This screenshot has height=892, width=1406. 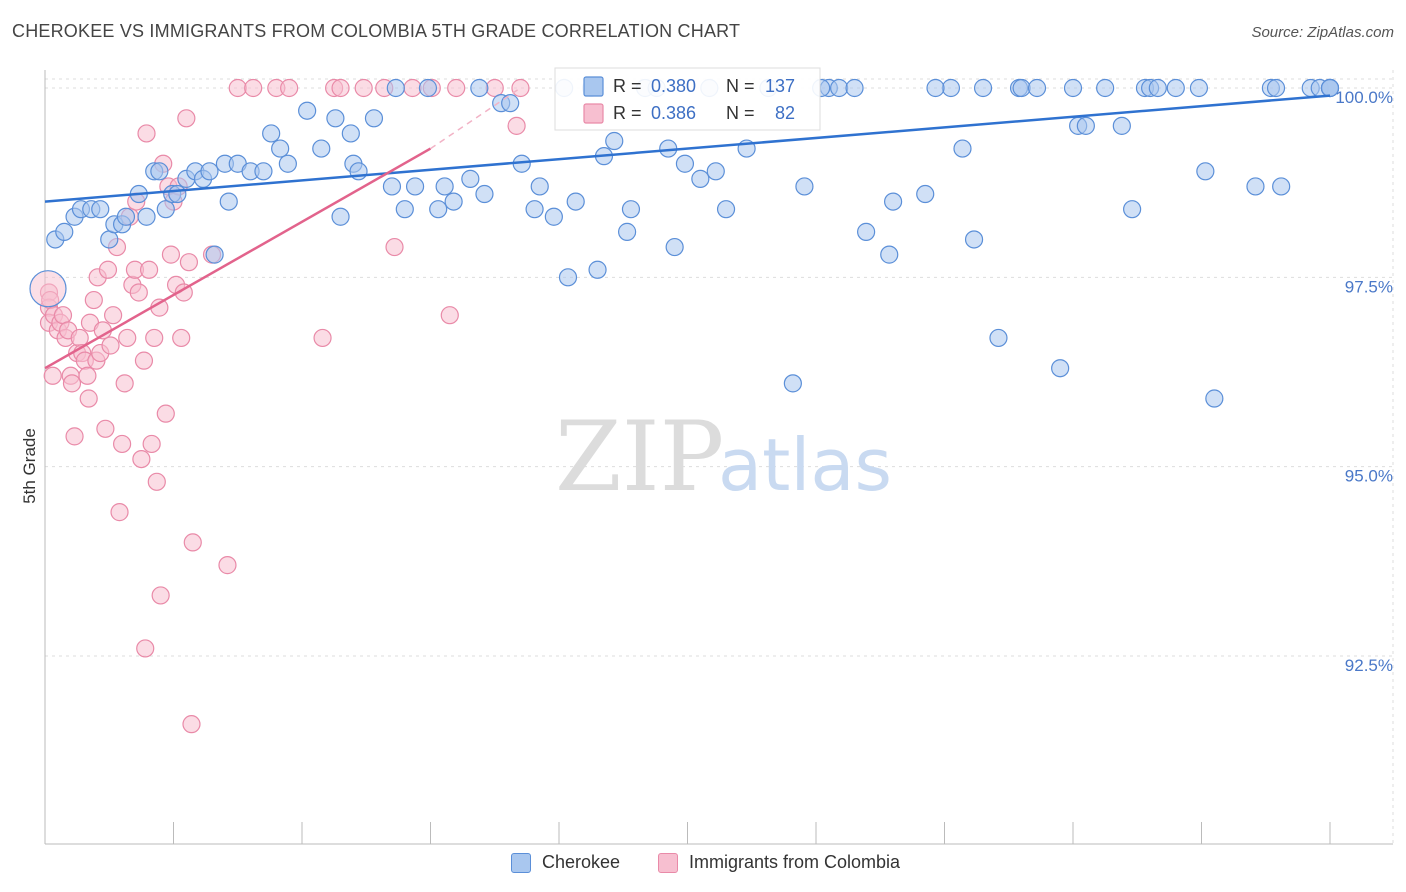 I want to click on bottom-legend: Cherokee Immigrants from Colombia, so click(x=703, y=865).